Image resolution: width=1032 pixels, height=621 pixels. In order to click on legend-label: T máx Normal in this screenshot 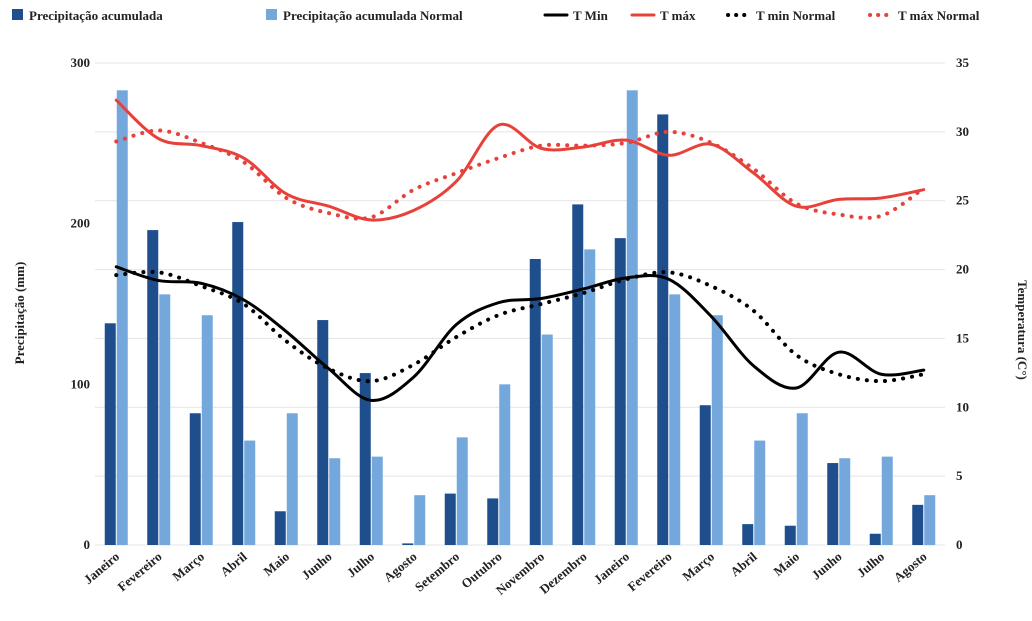, I will do `click(939, 15)`.